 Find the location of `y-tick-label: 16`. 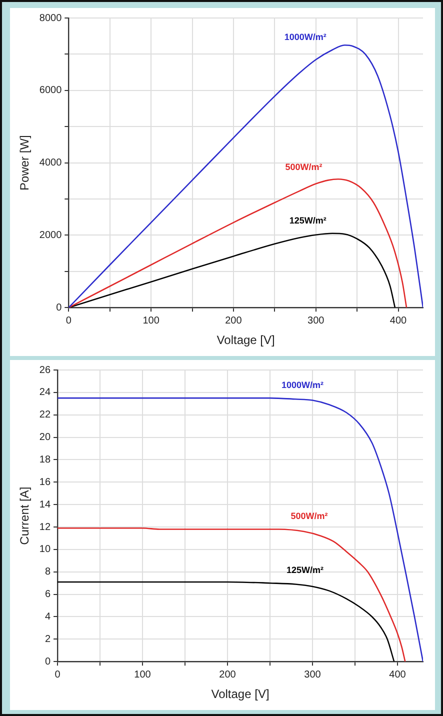

y-tick-label: 16 is located at coordinates (45, 482).